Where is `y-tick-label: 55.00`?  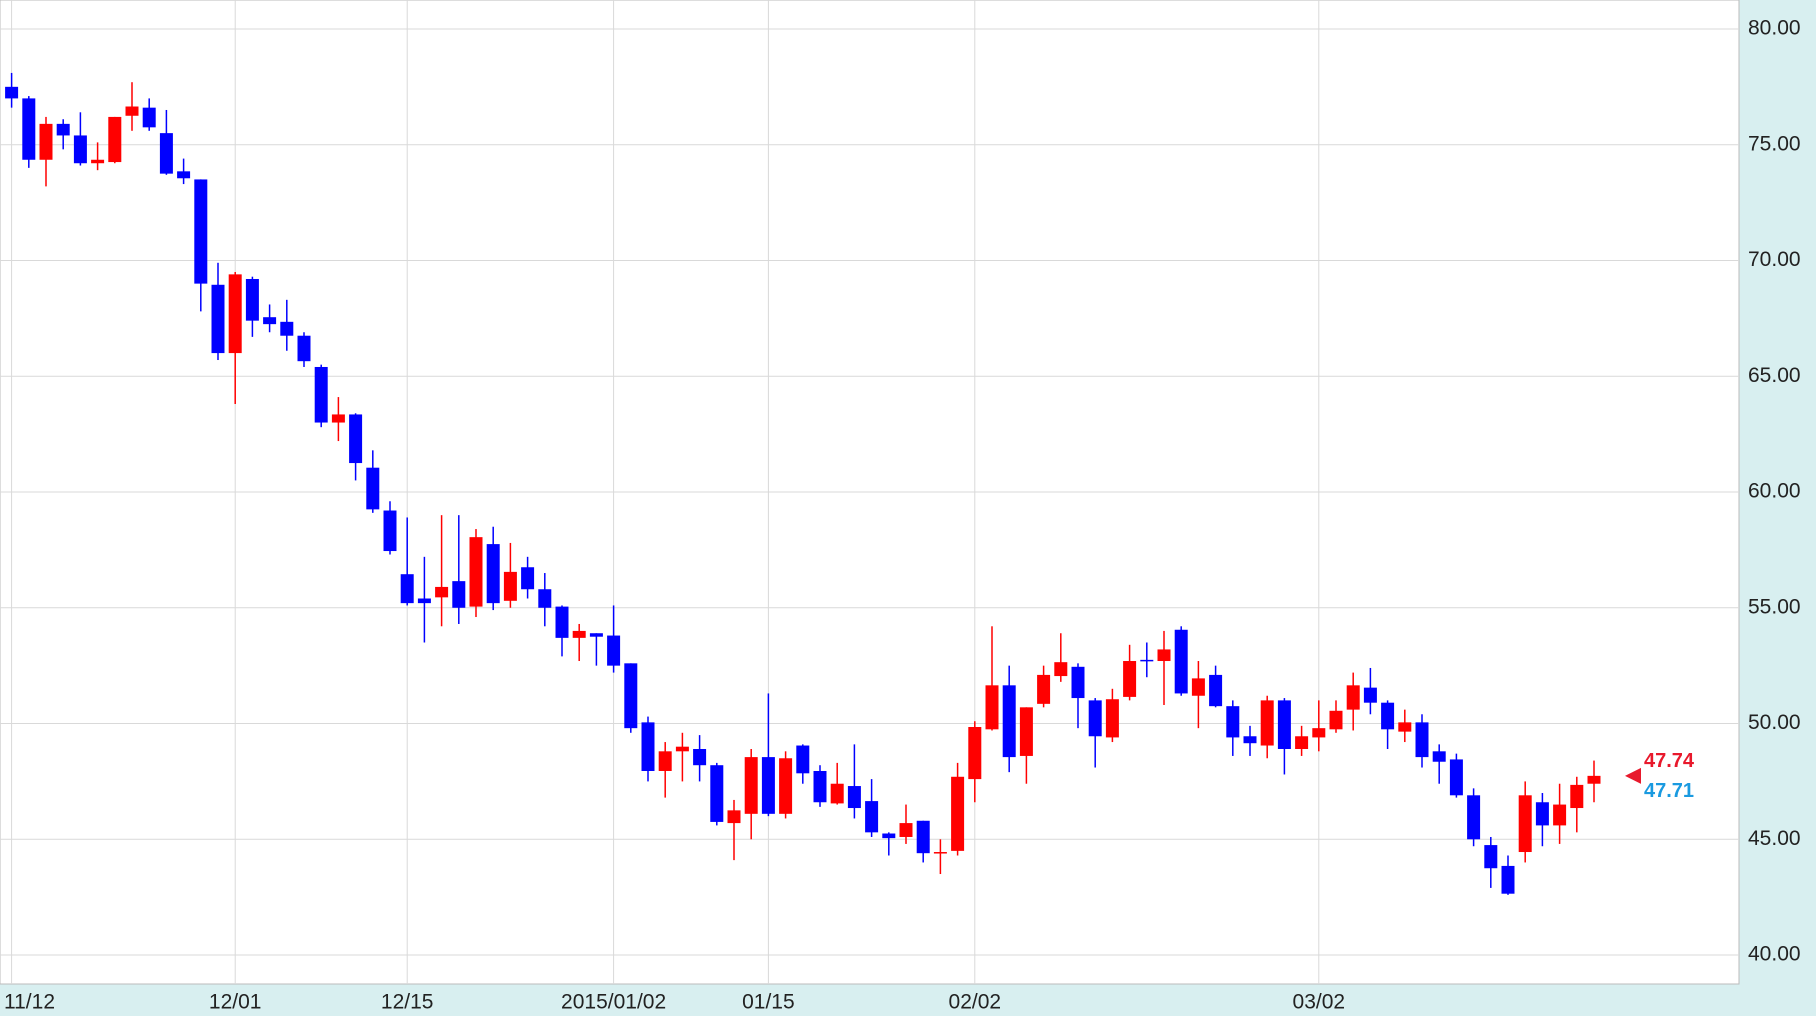
y-tick-label: 55.00 is located at coordinates (1774, 606).